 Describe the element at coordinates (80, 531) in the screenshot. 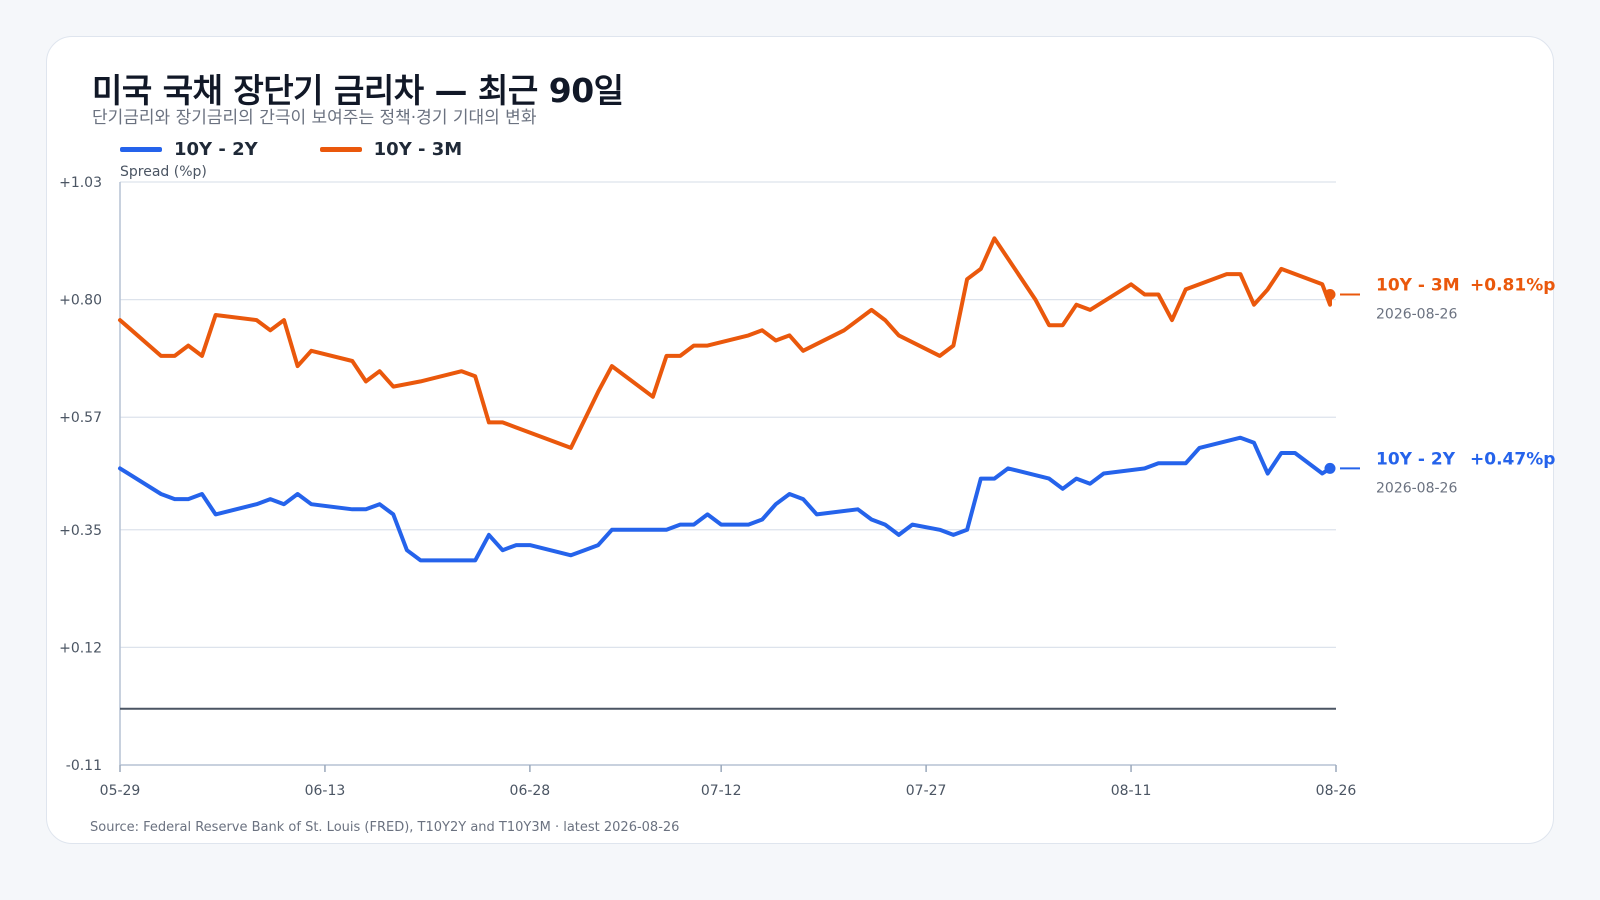

I see `y-tick-label: +0.35` at that location.